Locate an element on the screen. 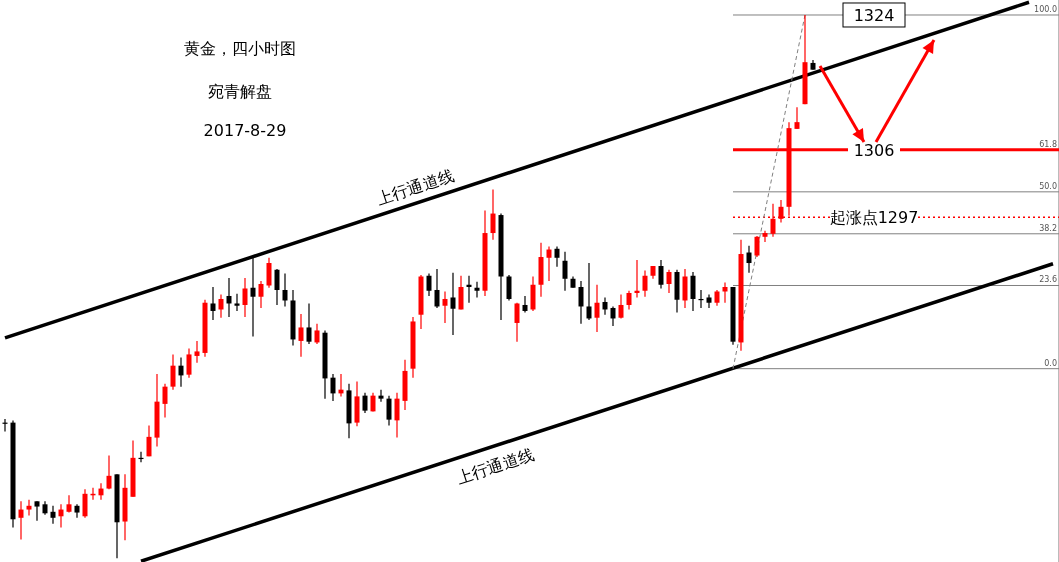 The width and height of the screenshot is (1059, 562). text: 宛青解盘 is located at coordinates (240, 91).